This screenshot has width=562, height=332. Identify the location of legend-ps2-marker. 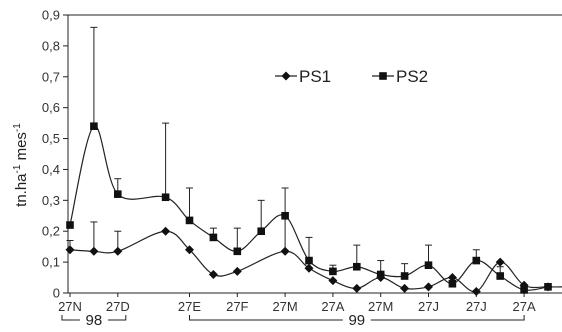
(383, 76).